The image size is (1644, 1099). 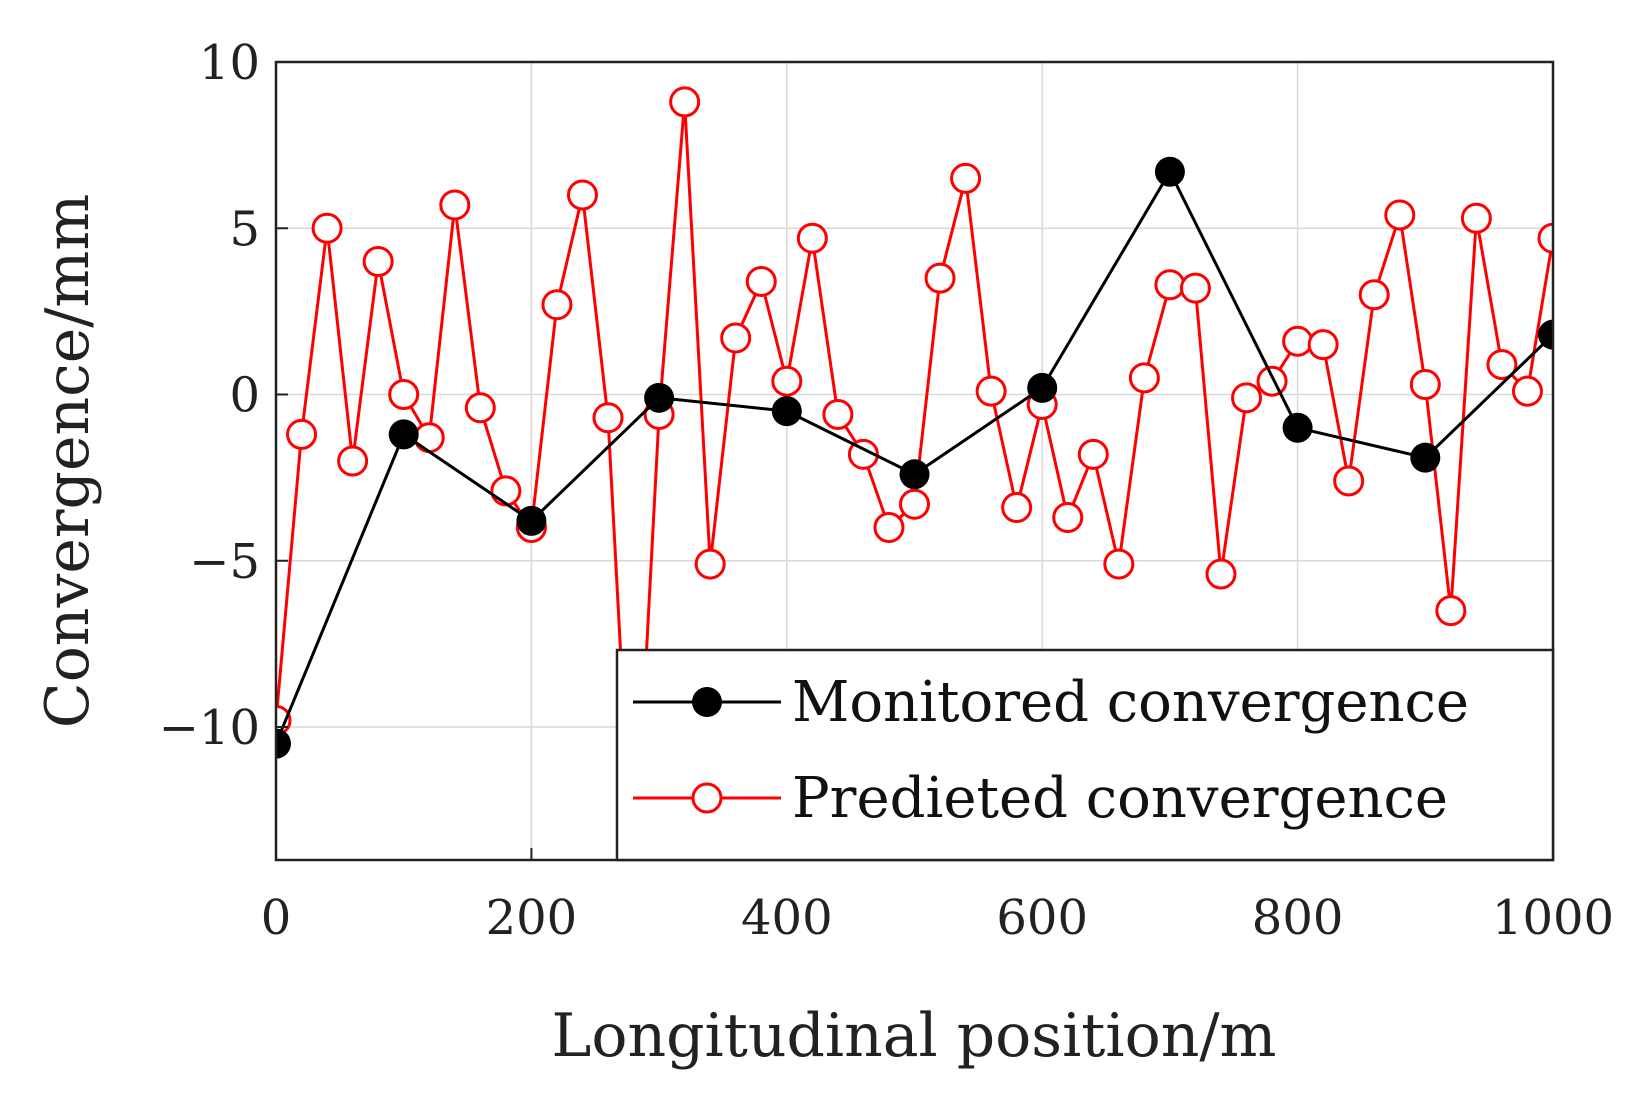 I want to click on legend-label-predicted: Predieted convergence, so click(x=1120, y=798).